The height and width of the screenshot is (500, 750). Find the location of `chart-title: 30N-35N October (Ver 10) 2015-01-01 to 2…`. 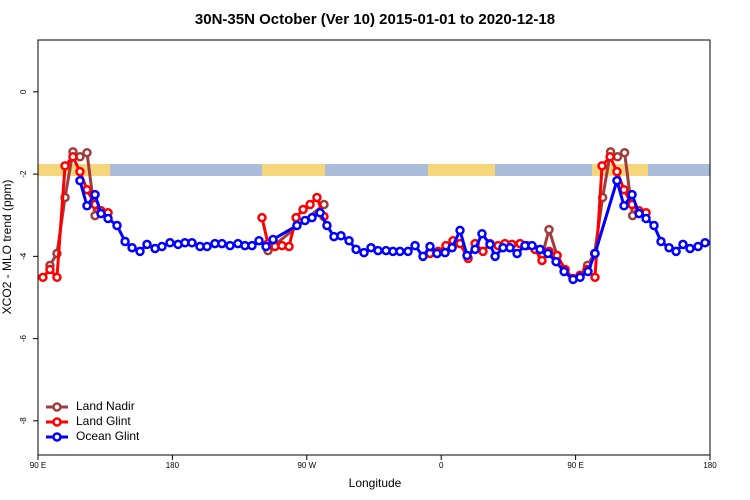

chart-title: 30N-35N October (Ver 10) 2015-01-01 to 2… is located at coordinates (375, 19).